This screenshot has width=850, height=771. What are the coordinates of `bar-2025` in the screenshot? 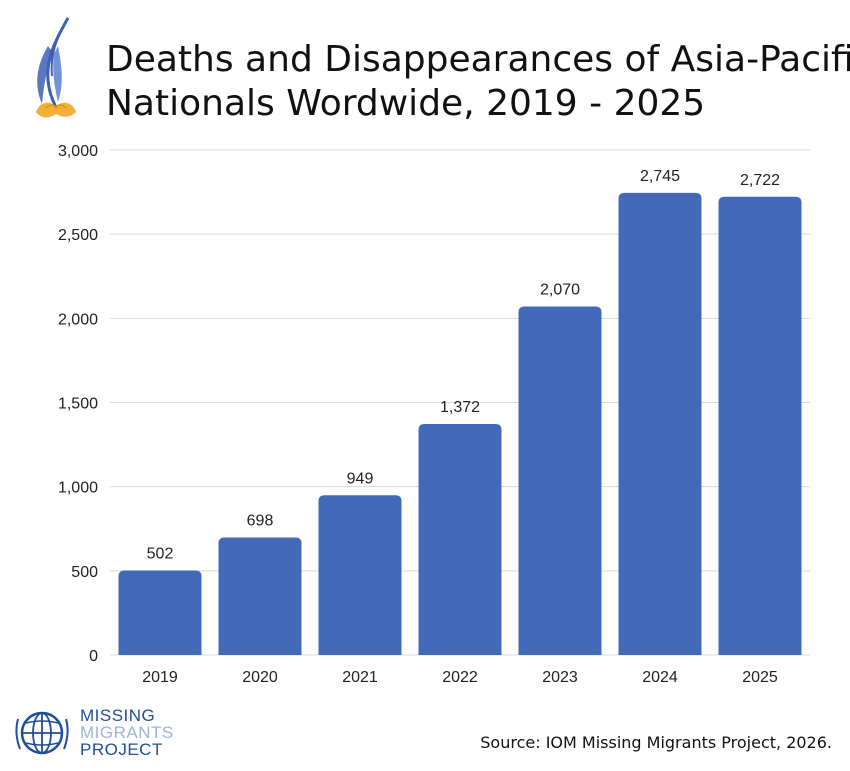 It's located at (760, 425).